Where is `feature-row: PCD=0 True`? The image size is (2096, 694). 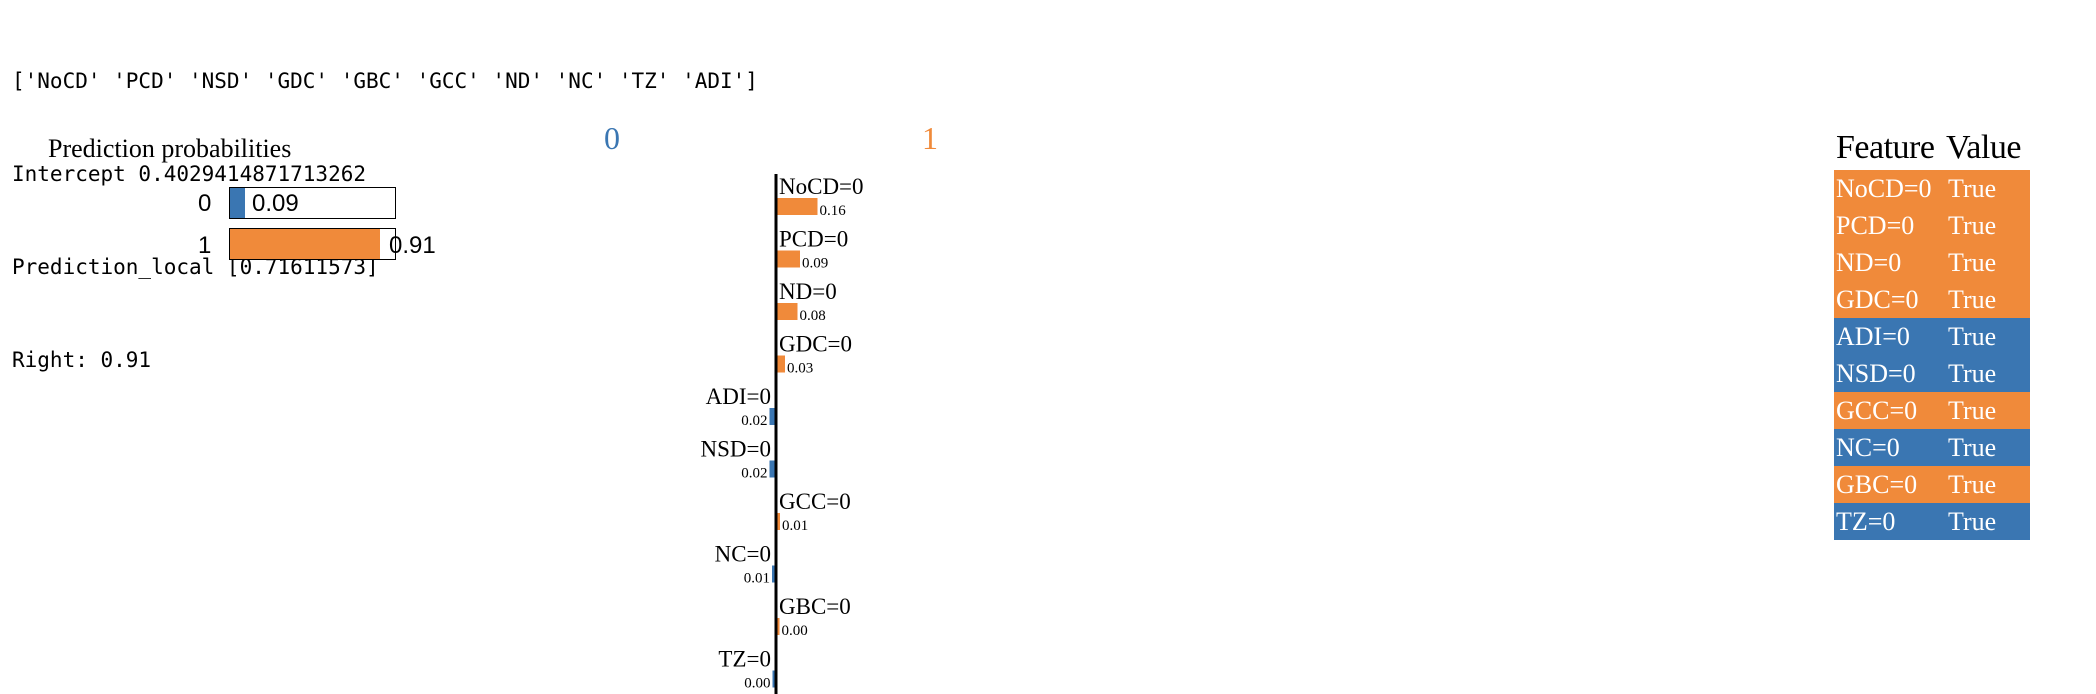
feature-row: PCD=0 True is located at coordinates (1932, 225).